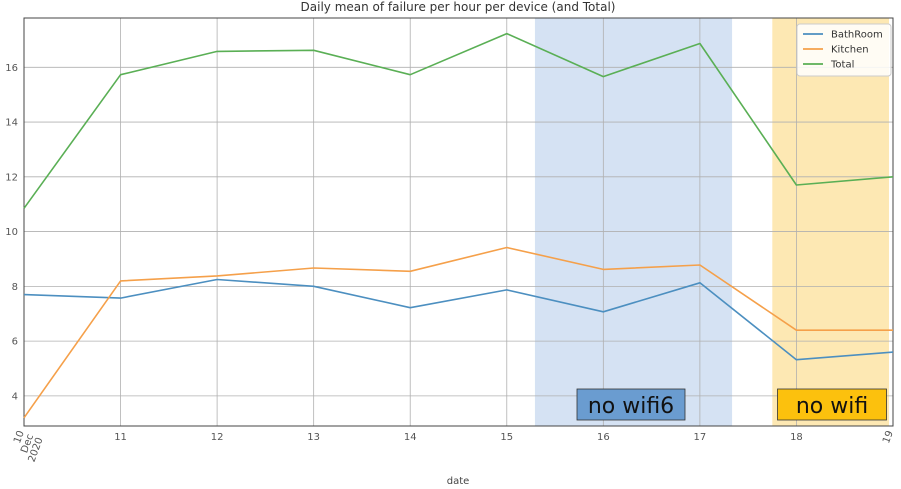 The image size is (901, 489). I want to click on x-tick-label: 16, so click(603, 437).